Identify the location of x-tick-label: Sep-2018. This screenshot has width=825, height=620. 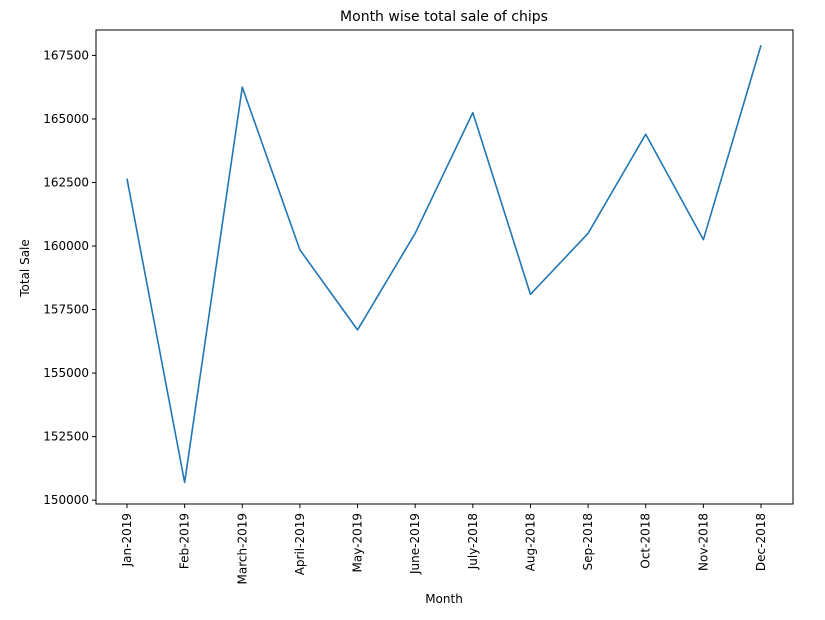
(588, 542).